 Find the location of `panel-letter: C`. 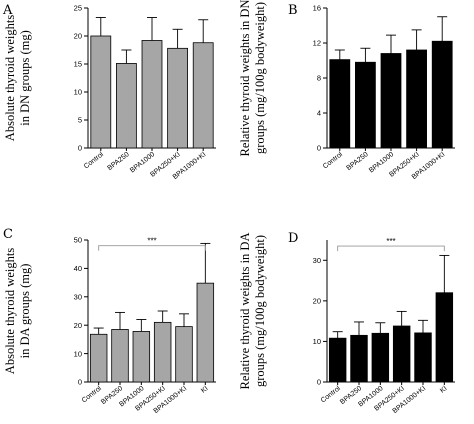

panel-letter: C is located at coordinates (8, 234).